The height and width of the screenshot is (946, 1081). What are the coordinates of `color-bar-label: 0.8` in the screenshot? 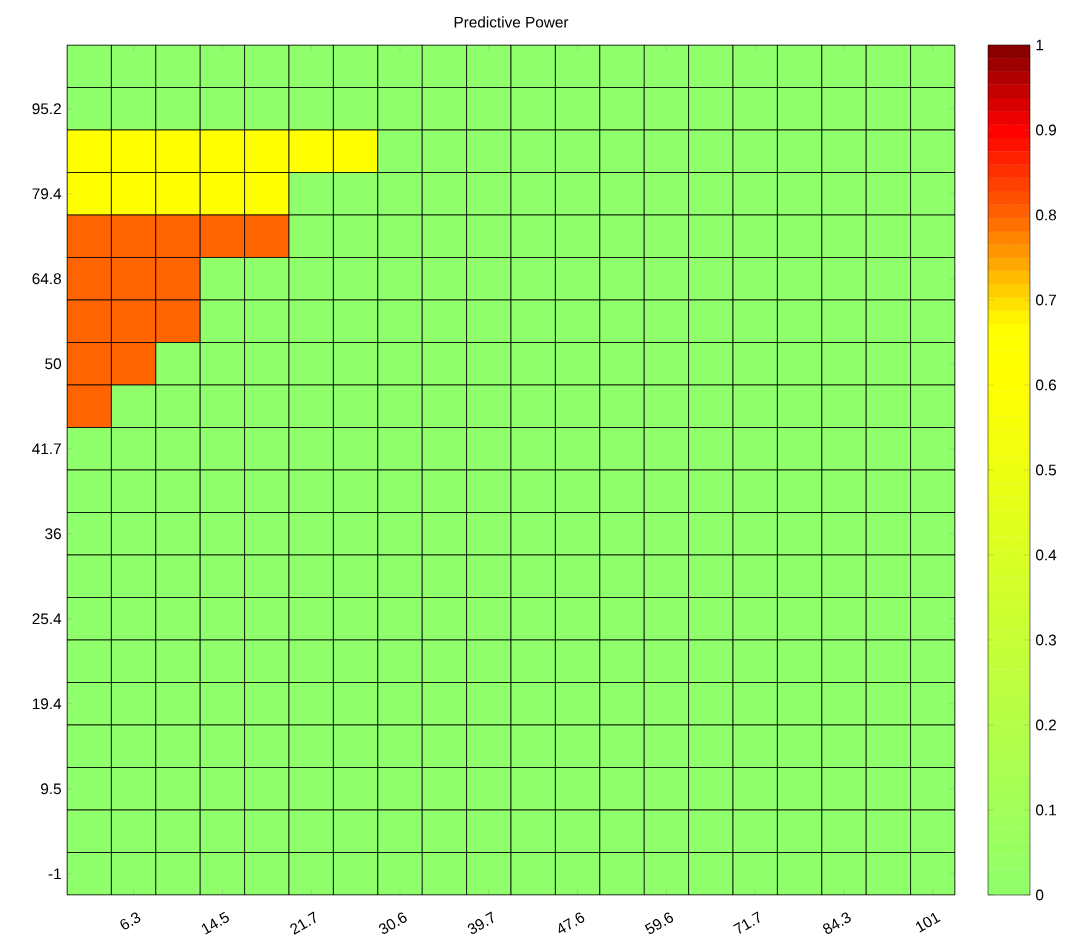 It's located at (1046, 215).